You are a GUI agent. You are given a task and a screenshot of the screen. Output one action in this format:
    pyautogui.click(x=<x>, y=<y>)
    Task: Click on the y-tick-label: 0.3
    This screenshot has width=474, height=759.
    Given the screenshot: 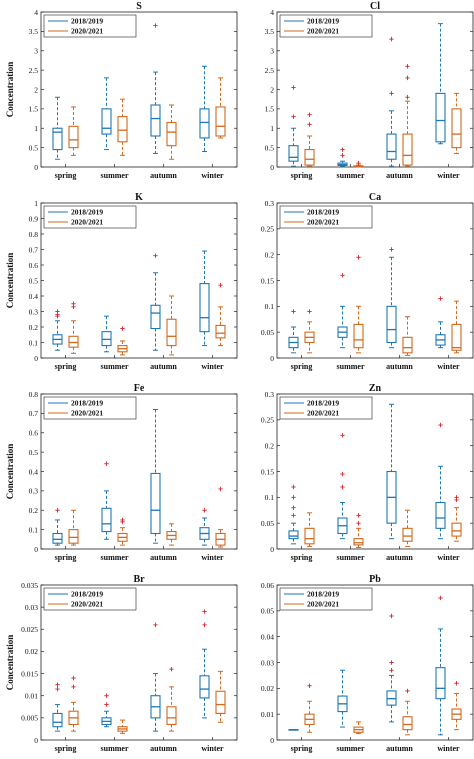 What is the action you would take?
    pyautogui.click(x=270, y=203)
    